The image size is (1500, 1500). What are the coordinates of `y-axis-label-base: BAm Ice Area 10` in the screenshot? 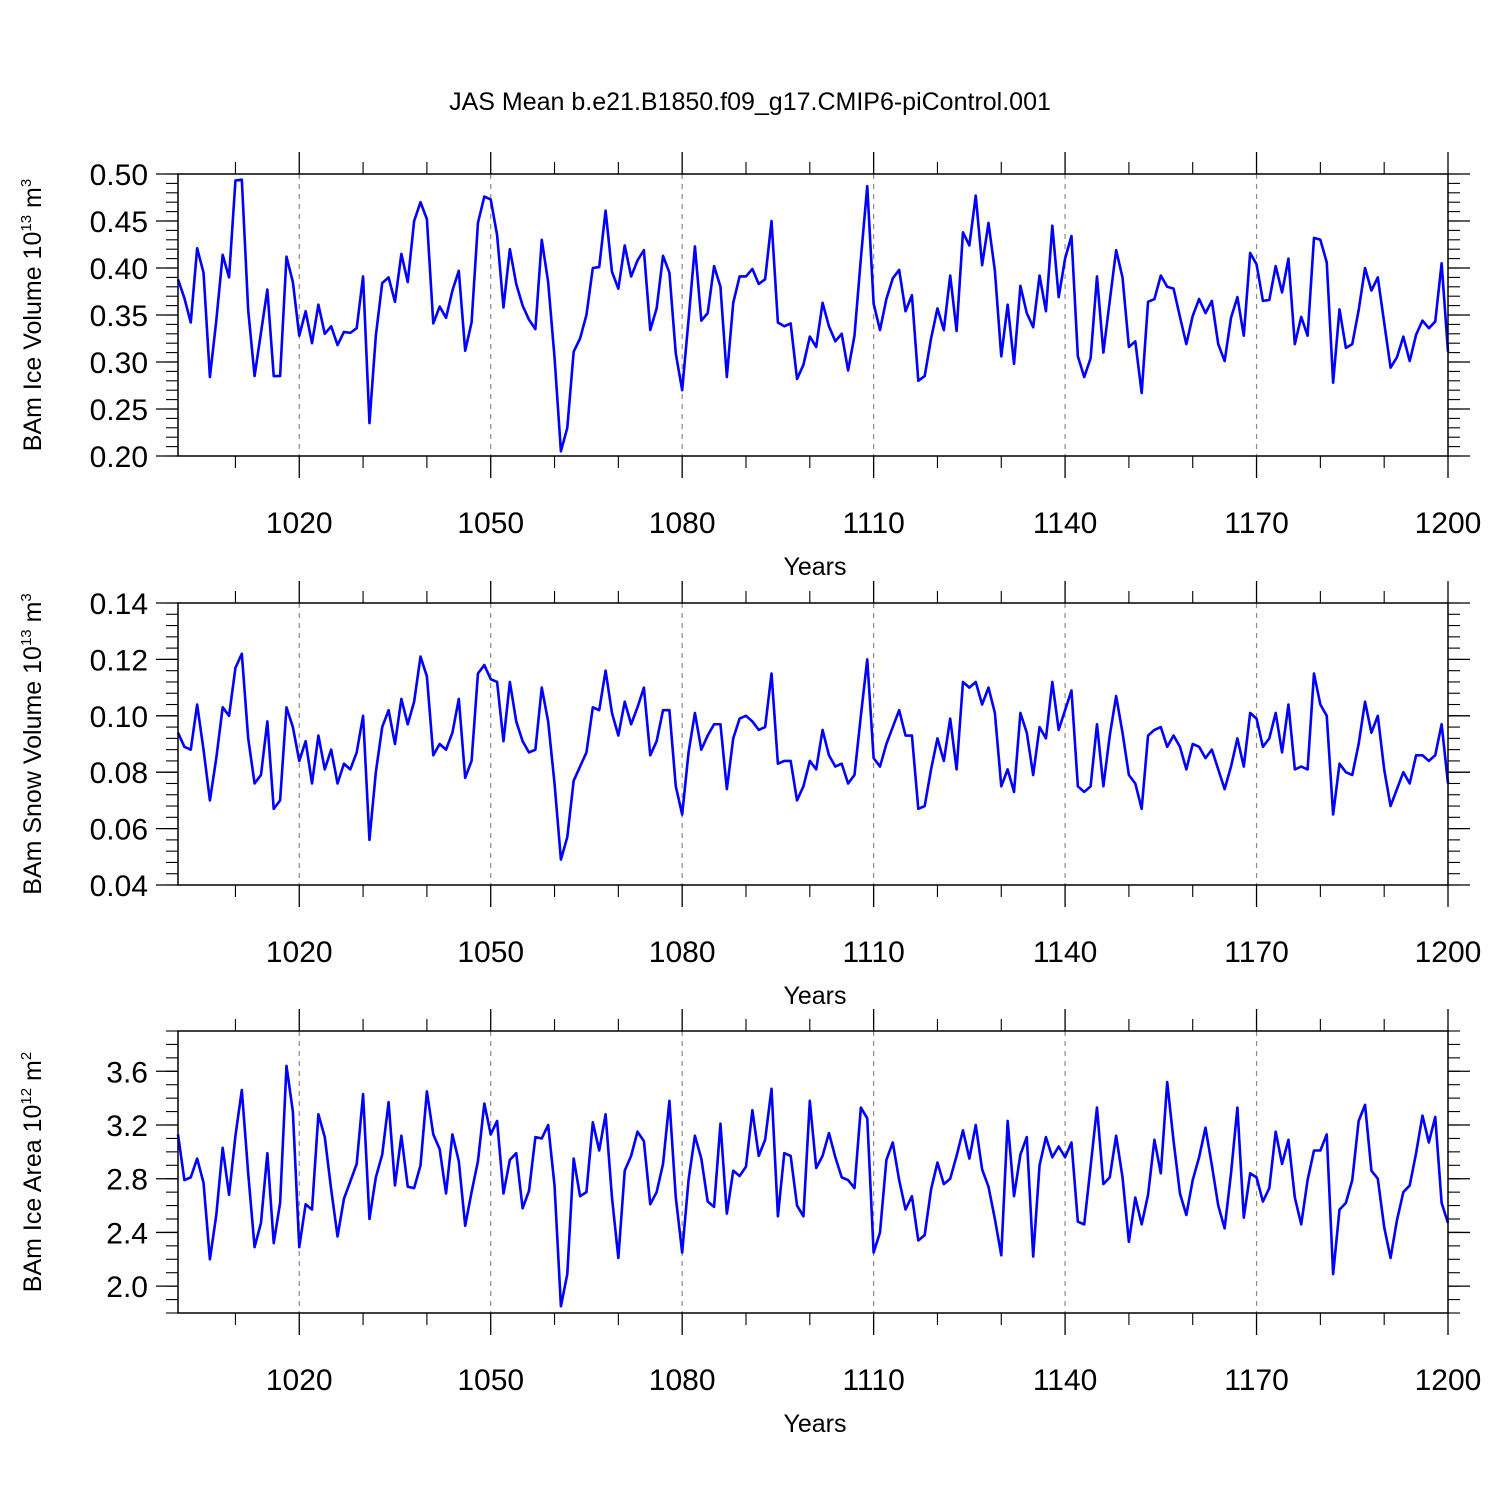 It's located at (33, 1199).